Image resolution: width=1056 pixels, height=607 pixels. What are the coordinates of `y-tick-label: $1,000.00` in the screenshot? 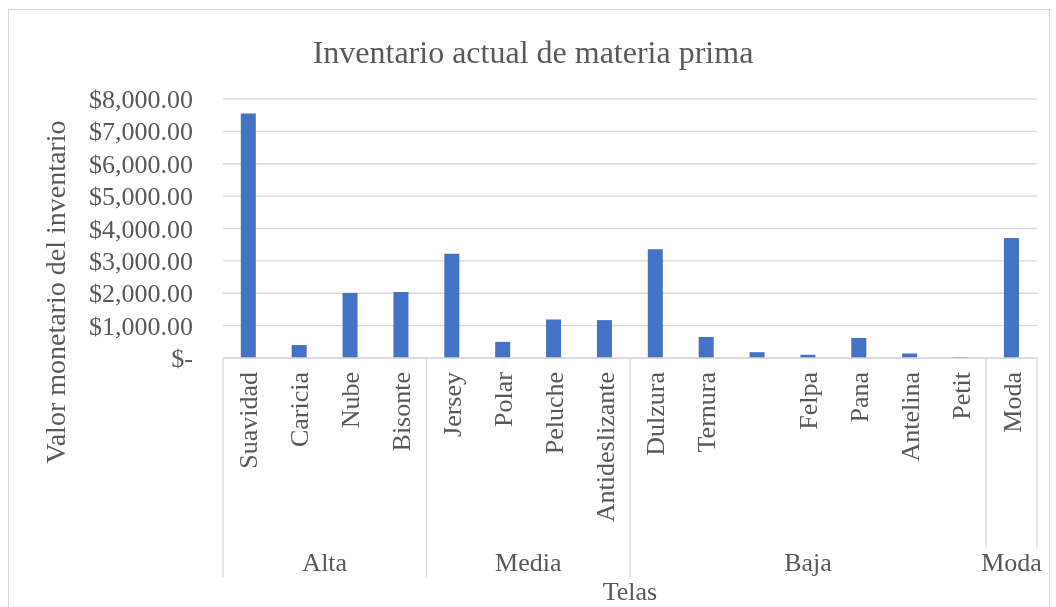 It's located at (141, 326).